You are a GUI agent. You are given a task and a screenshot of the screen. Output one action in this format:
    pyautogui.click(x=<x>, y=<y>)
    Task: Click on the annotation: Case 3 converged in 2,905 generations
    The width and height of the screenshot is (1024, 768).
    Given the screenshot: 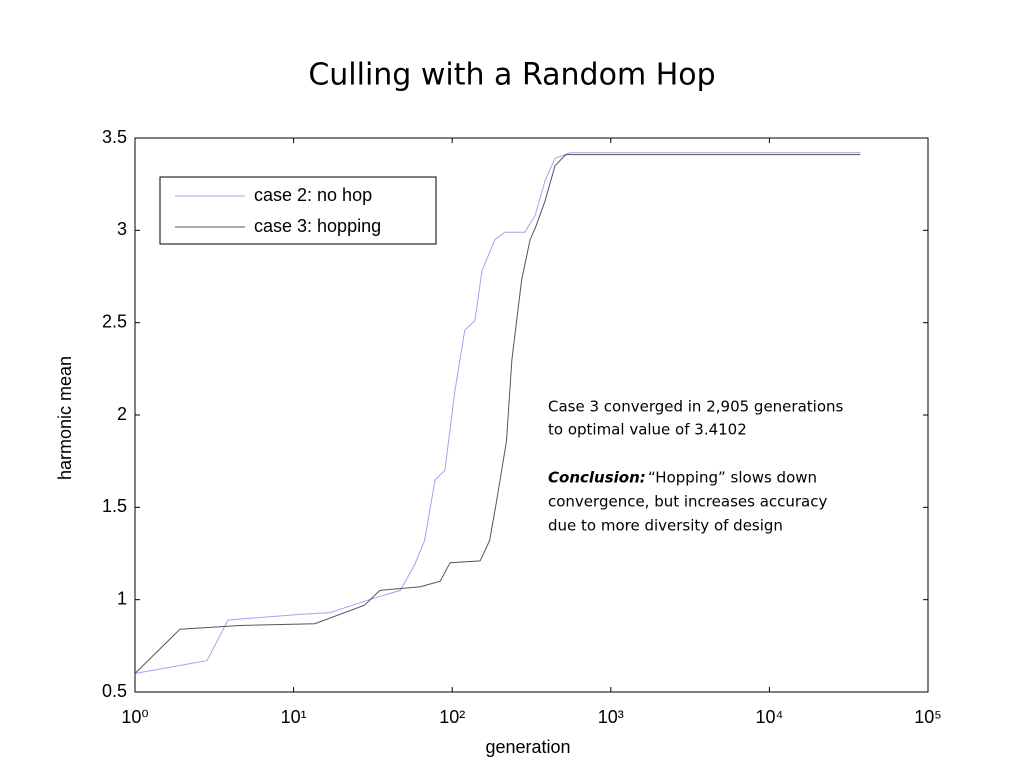 What is the action you would take?
    pyautogui.click(x=695, y=407)
    